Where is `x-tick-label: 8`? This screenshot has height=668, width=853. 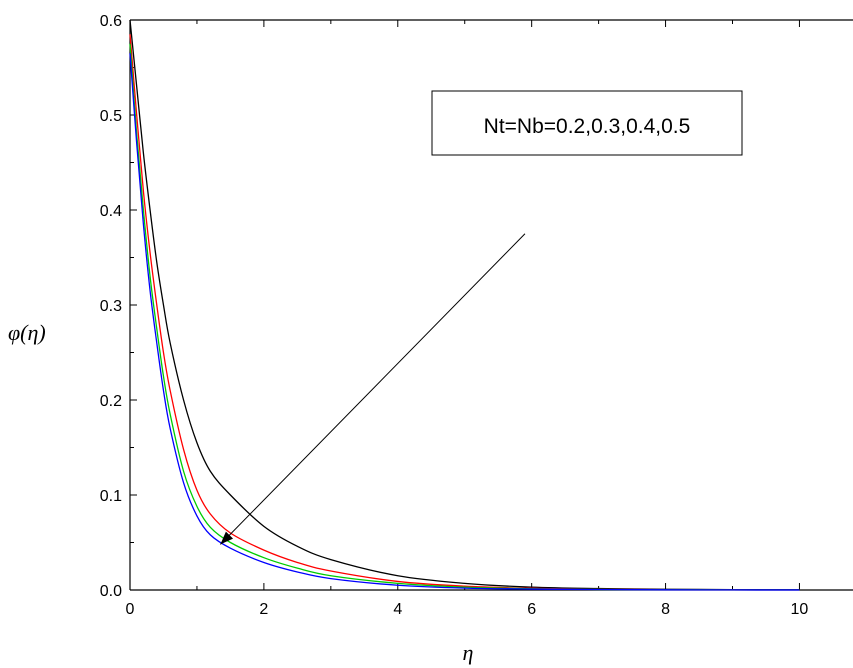 x-tick-label: 8 is located at coordinates (665, 609).